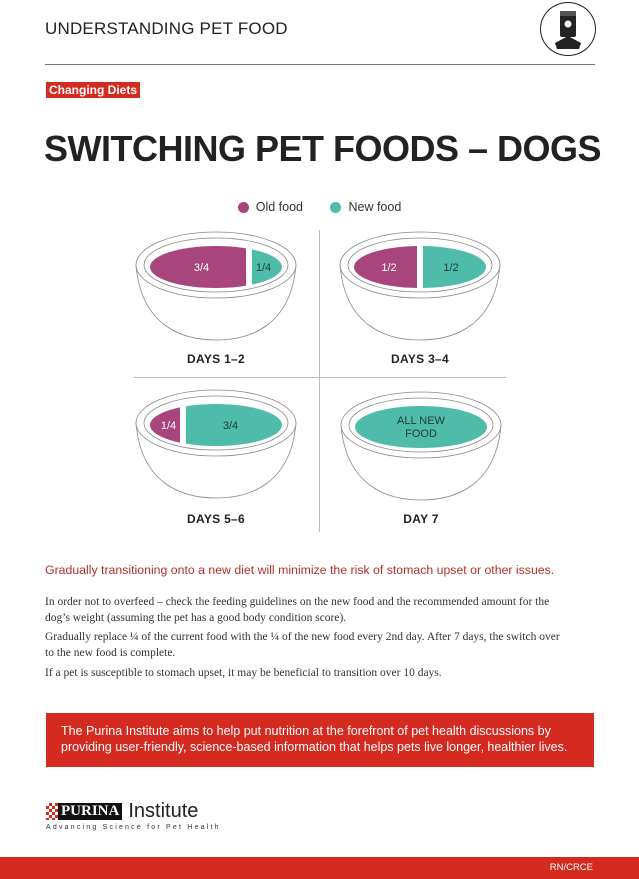 The width and height of the screenshot is (639, 879). What do you see at coordinates (166, 28) in the screenshot?
I see `section-kicker: UNDERSTANDING PET FOOD` at bounding box center [166, 28].